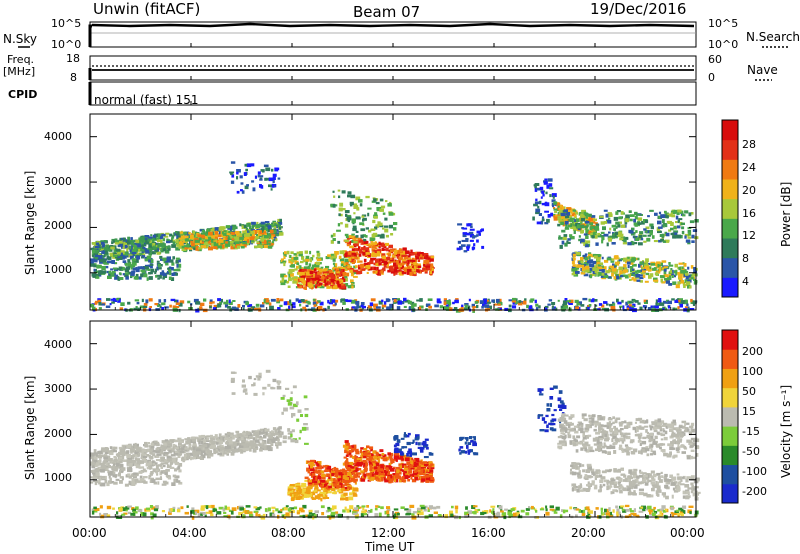 The width and height of the screenshot is (800, 554). I want to click on power-colorbar-segment, so click(730, 287).